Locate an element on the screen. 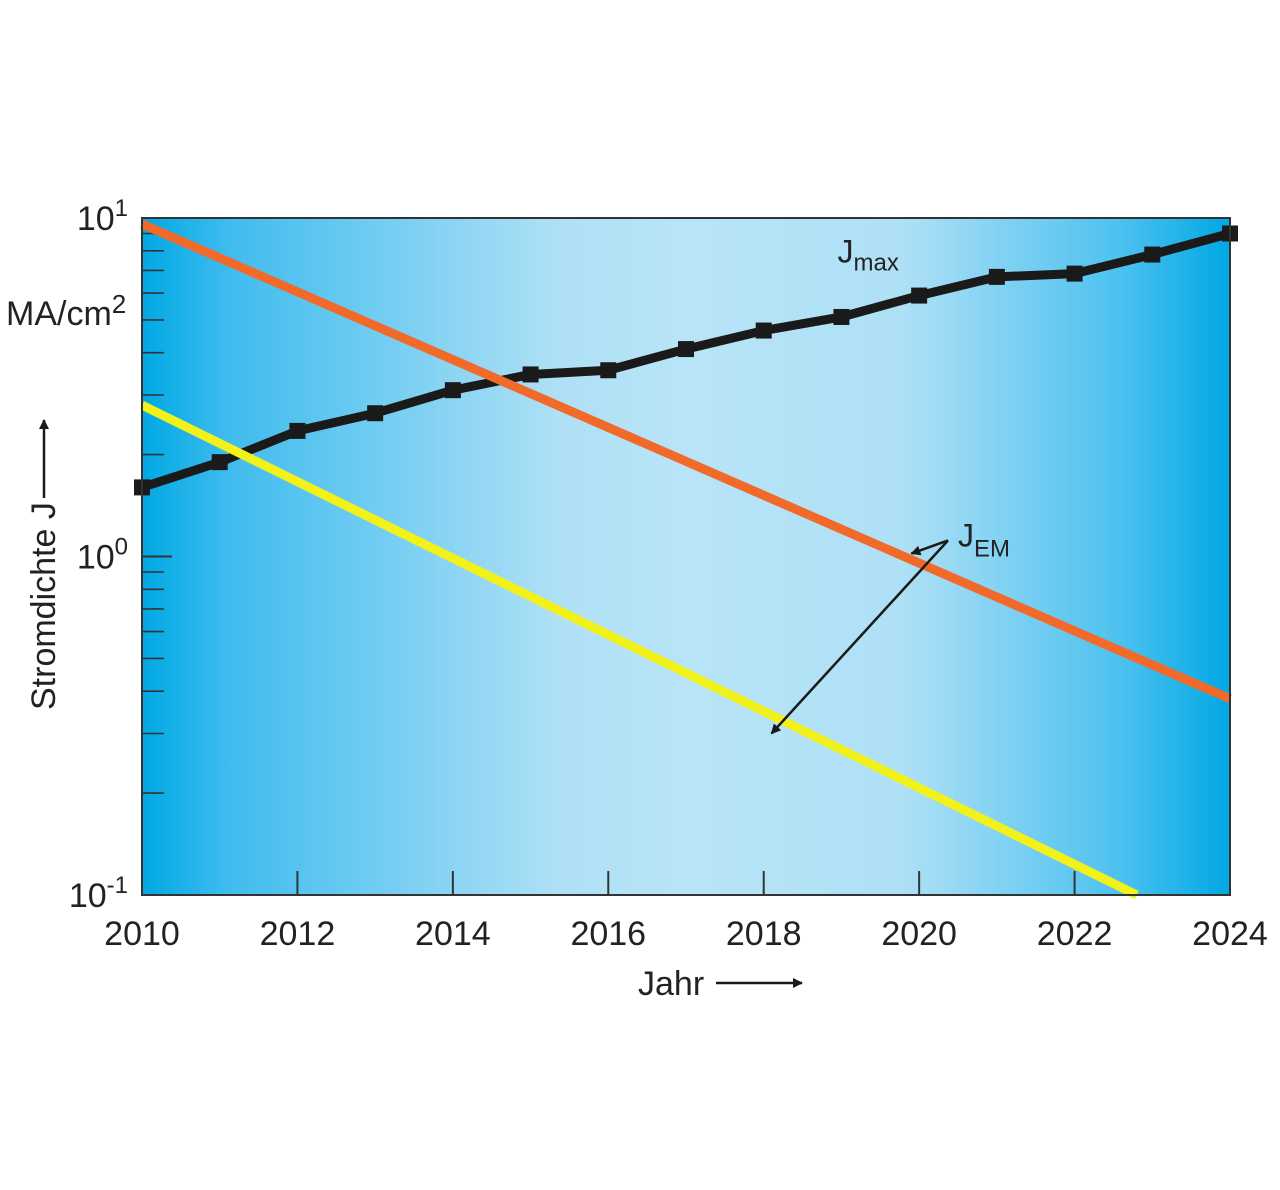  y-tick-label: 10⁰ is located at coordinates (102, 555).